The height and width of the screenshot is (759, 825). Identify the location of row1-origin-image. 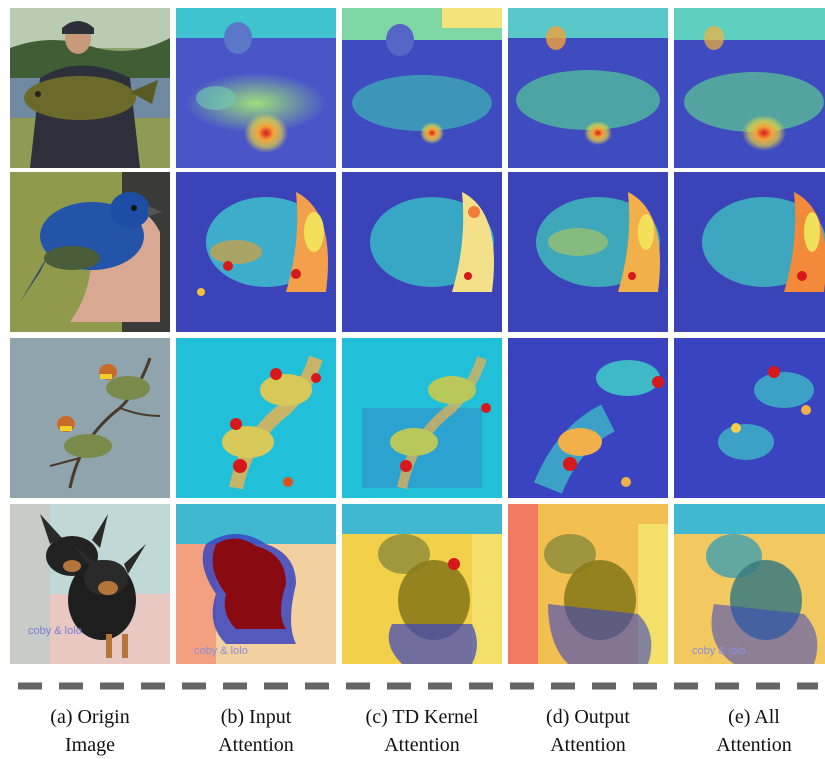
(90, 88).